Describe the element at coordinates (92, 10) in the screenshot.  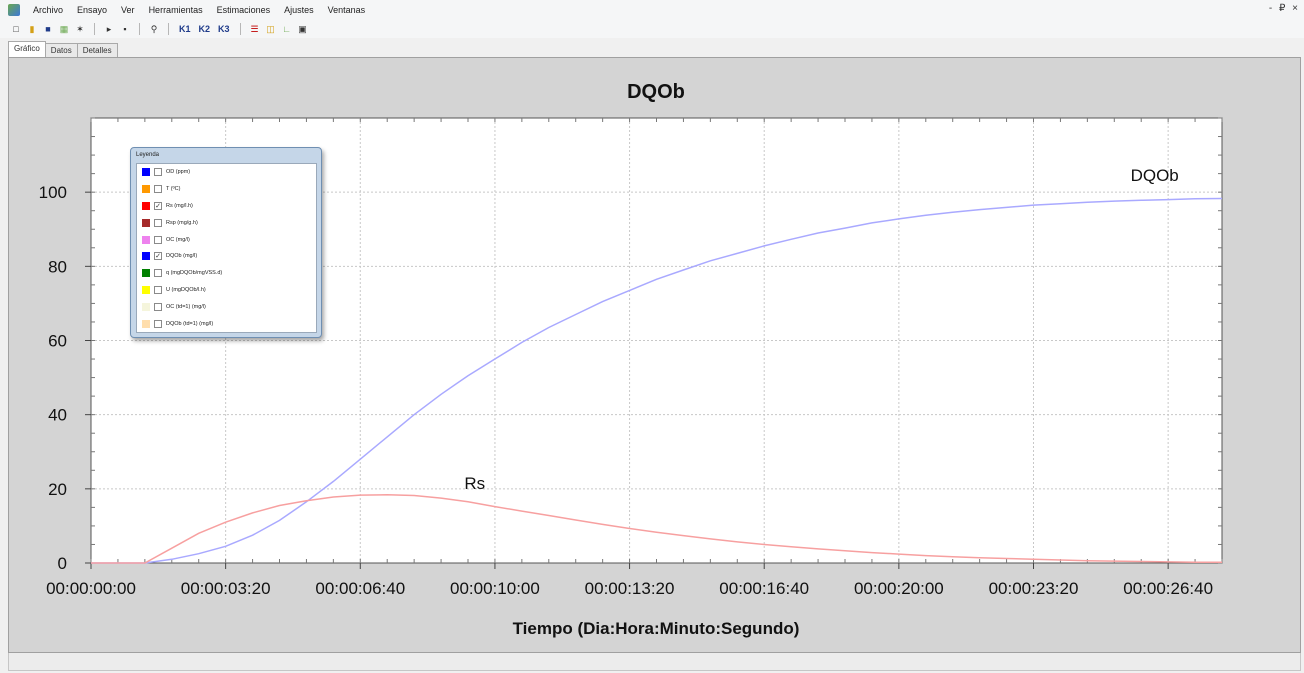
I see `menu-ensayo: Ensayo` at that location.